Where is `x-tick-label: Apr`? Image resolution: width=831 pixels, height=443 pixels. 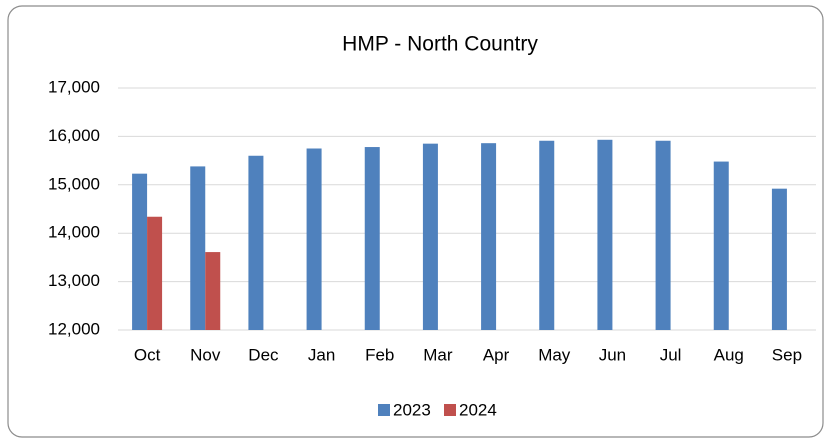 x-tick-label: Apr is located at coordinates (496, 354).